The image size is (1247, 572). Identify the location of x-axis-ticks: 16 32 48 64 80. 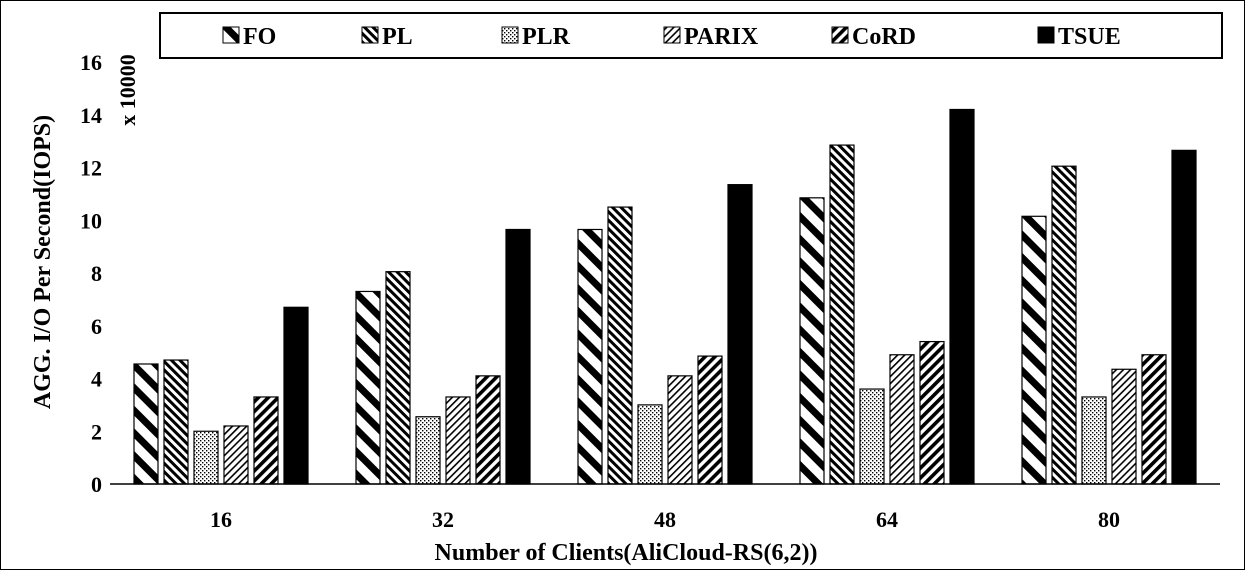
(665, 519).